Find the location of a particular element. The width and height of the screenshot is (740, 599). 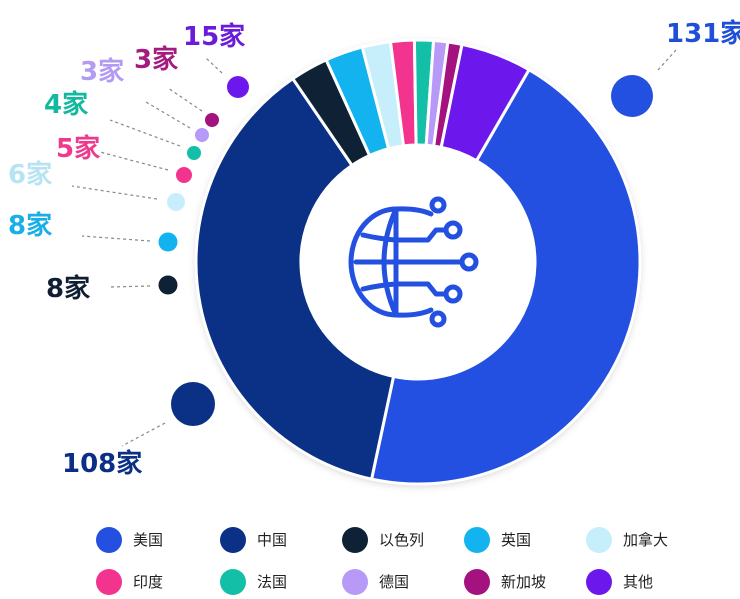

value-label-9: 15家 is located at coordinates (214, 36).